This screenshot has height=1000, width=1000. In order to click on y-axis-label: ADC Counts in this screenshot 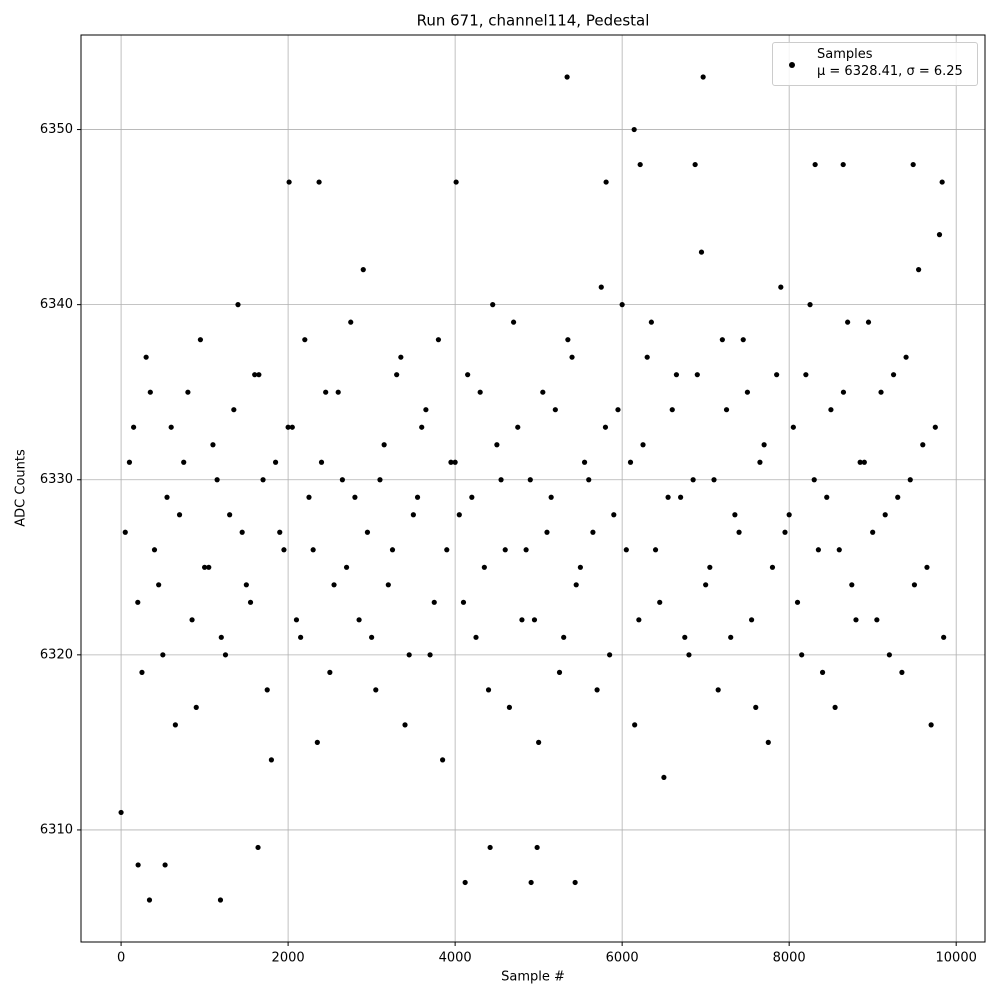, I will do `click(21, 488)`.